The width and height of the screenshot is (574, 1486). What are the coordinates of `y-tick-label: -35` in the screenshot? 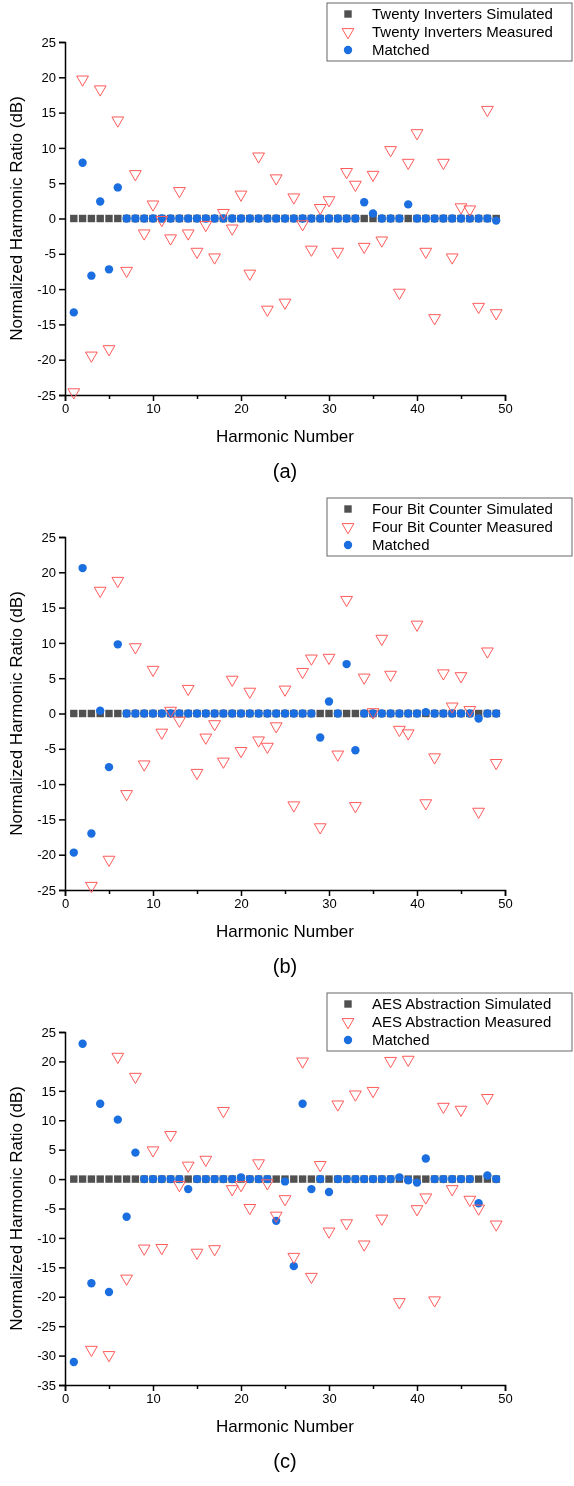 It's located at (46, 1385).